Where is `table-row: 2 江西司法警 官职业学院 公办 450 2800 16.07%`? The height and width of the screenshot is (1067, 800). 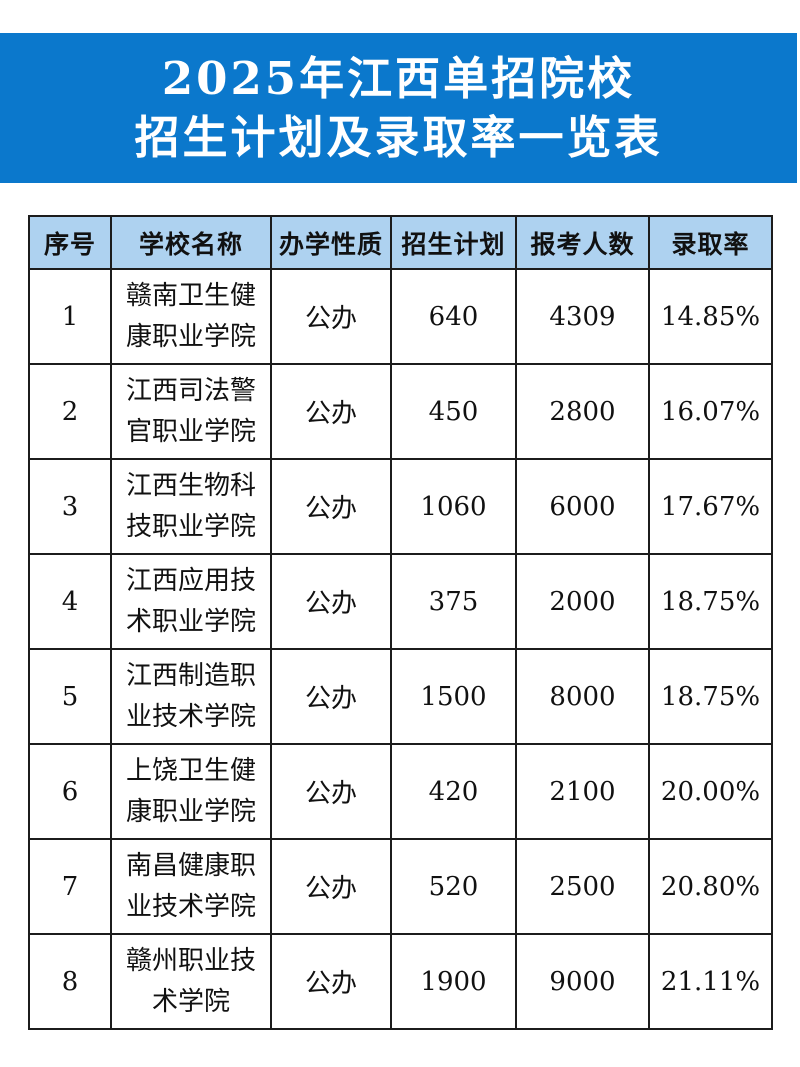 table-row: 2 江西司法警 官职业学院 公办 450 2800 16.07% is located at coordinates (400, 411).